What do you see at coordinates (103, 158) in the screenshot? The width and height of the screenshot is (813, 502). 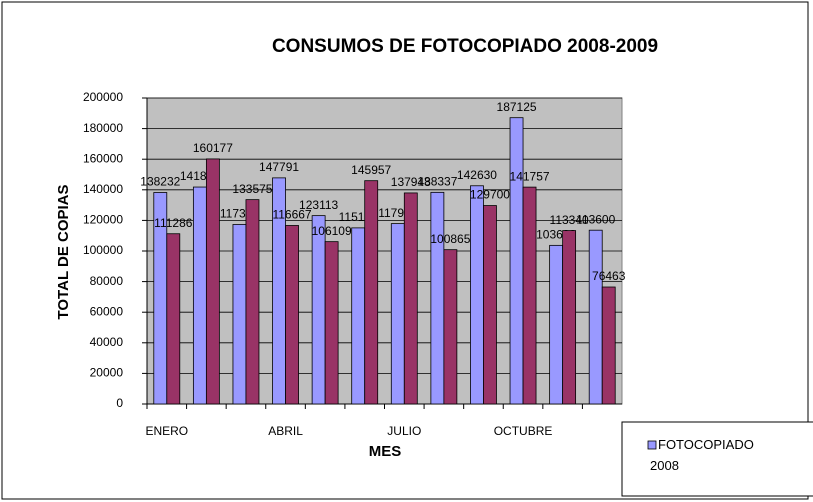 I see `y-tick-label: 160000` at bounding box center [103, 158].